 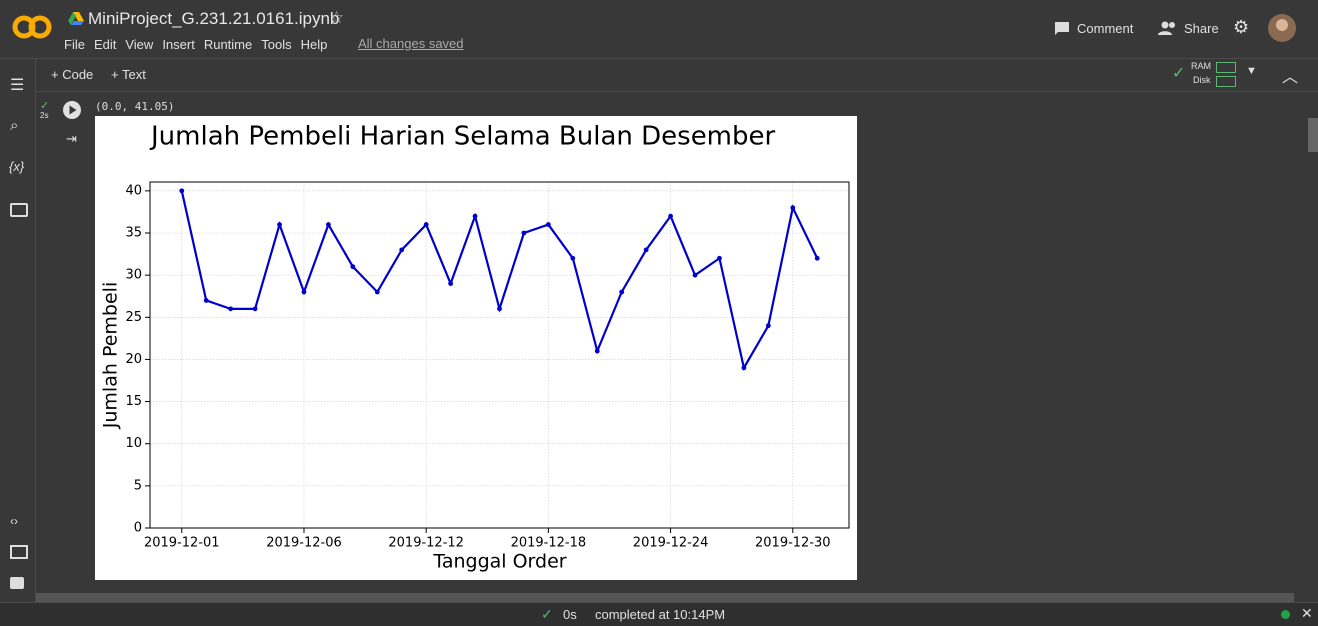 I want to click on collapse: ︿, so click(x=1290, y=77).